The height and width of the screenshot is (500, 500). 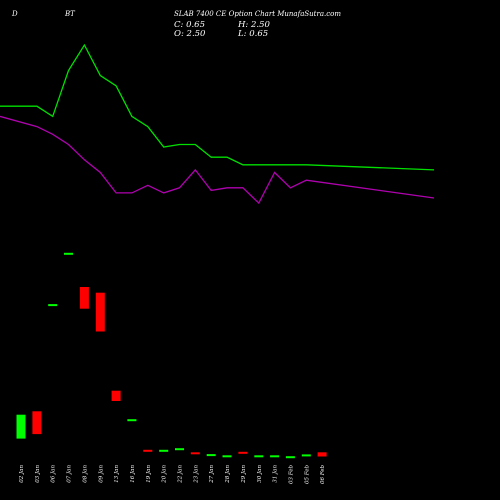 What do you see at coordinates (22, 474) in the screenshot?
I see `x-tick-label: 02 Jan` at bounding box center [22, 474].